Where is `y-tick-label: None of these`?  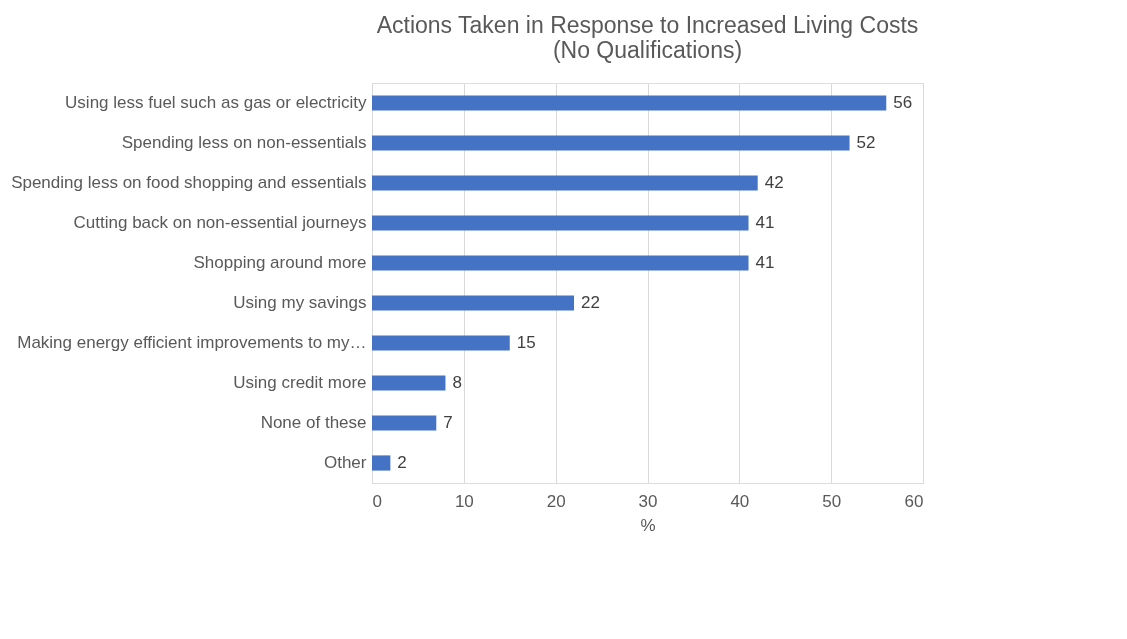 y-tick-label: None of these is located at coordinates (313, 422).